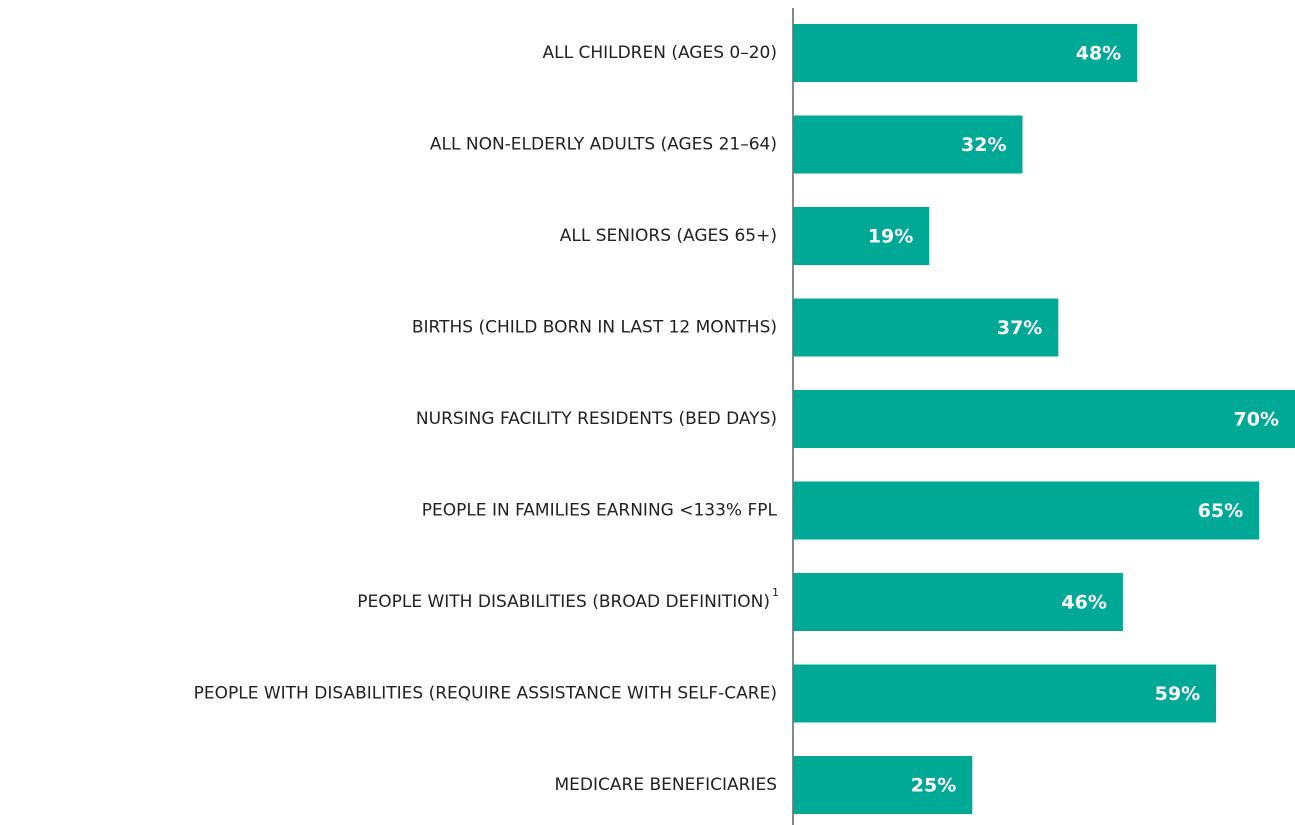 The width and height of the screenshot is (1295, 825). I want to click on category-label: ALL SENIORS (AGES 65+), so click(668, 236).